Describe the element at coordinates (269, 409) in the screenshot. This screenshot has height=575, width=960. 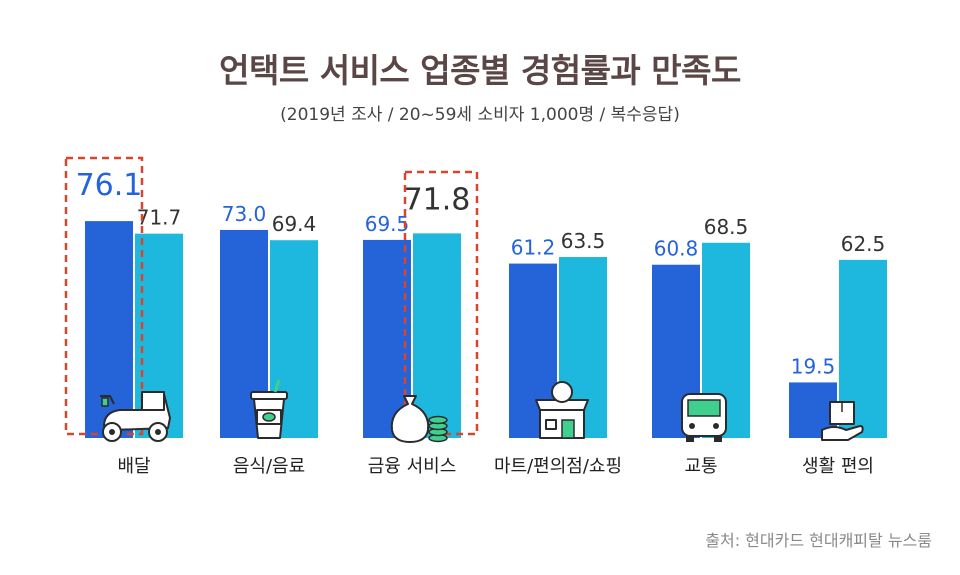
I see `coffee-cup-icon` at that location.